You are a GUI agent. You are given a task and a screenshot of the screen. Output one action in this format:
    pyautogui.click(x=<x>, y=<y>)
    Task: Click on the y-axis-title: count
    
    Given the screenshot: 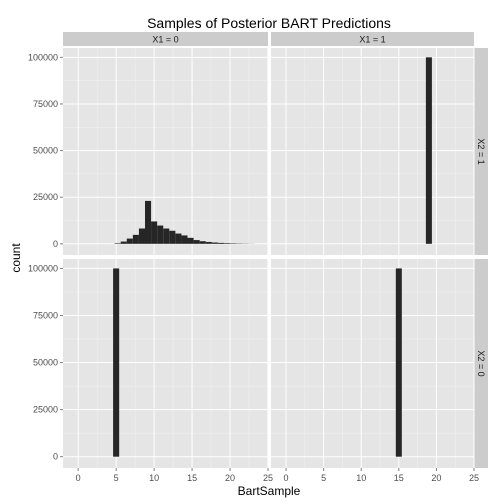 What is the action you would take?
    pyautogui.click(x=16, y=258)
    